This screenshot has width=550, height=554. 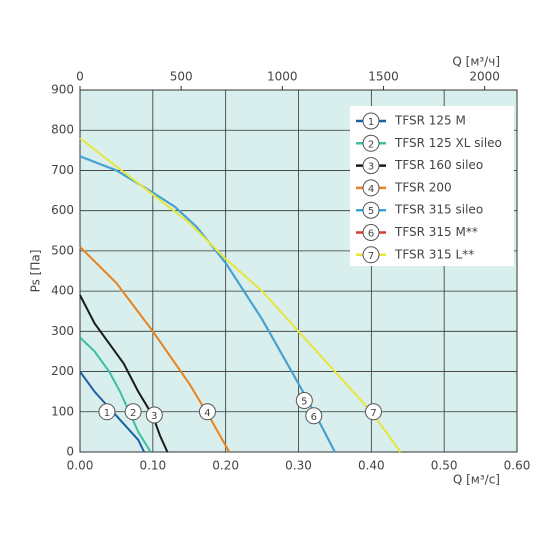 What do you see at coordinates (62, 90) in the screenshot?
I see `y-tick-label: 900` at bounding box center [62, 90].